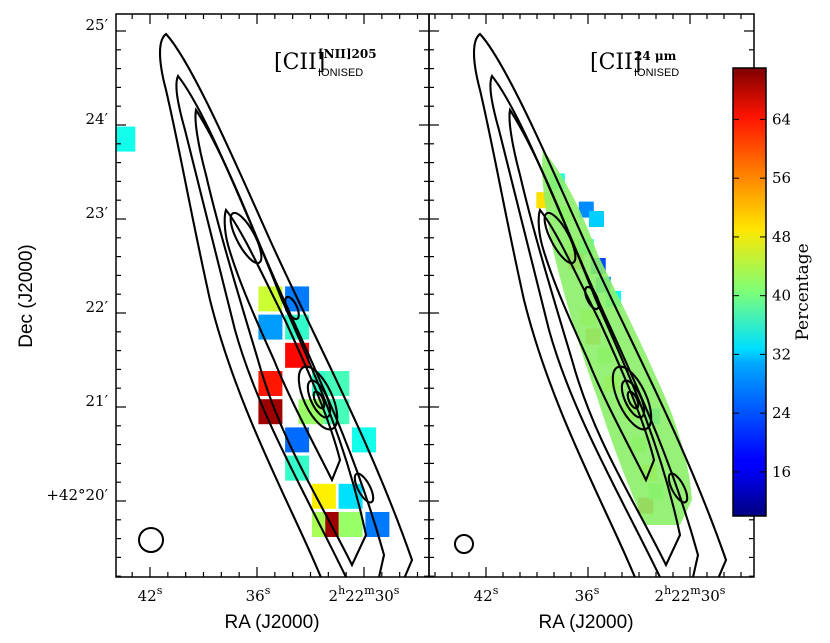 Image resolution: width=830 pixels, height=643 pixels. I want to click on x-tick-labels-right: 42s 36s 2h22m30s, so click(600, 594).